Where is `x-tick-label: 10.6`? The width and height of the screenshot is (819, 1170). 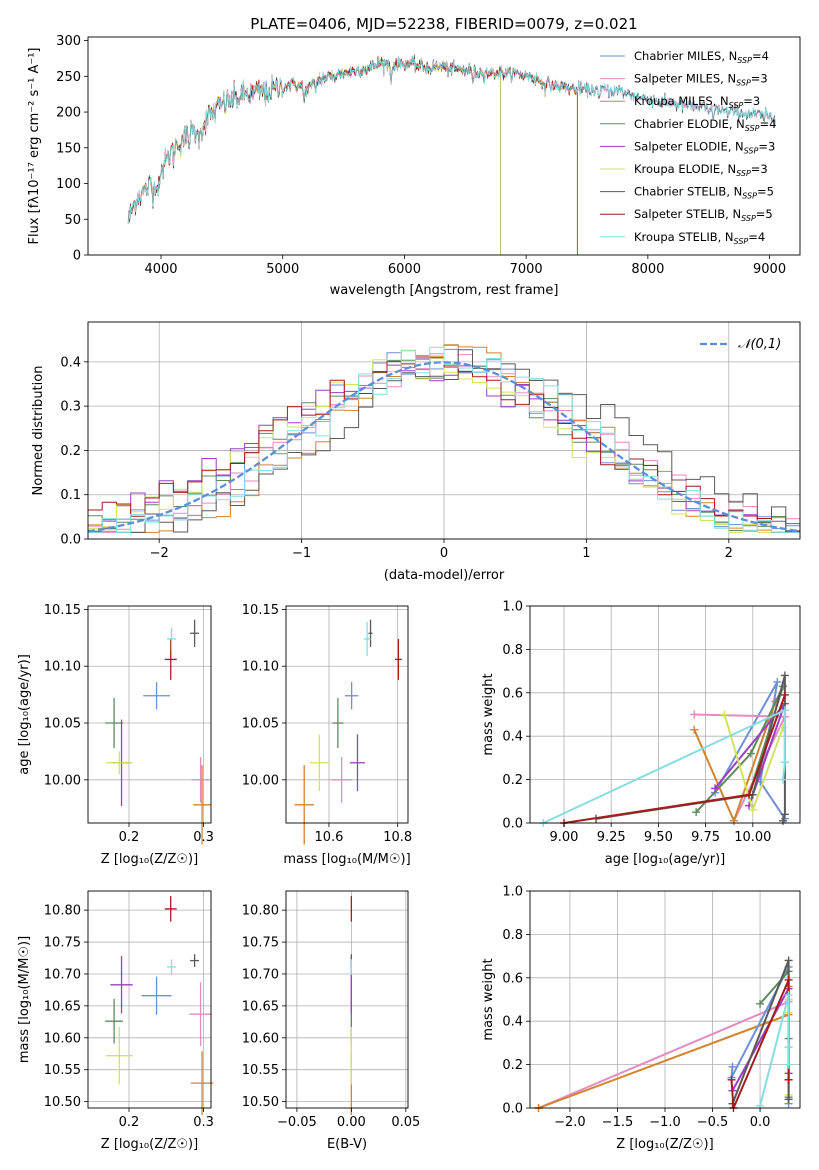 x-tick-label: 10.6 is located at coordinates (328, 837).